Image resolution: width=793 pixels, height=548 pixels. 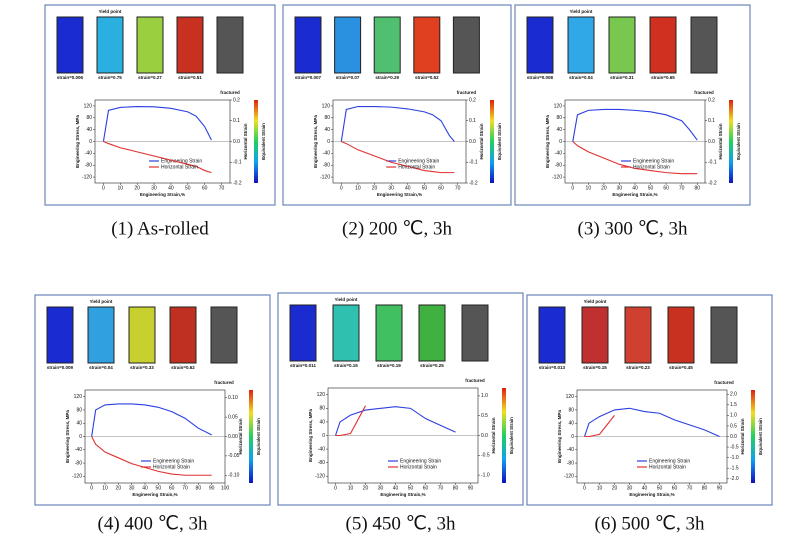 I want to click on y2-tick-label: -2.0, so click(x=734, y=479).